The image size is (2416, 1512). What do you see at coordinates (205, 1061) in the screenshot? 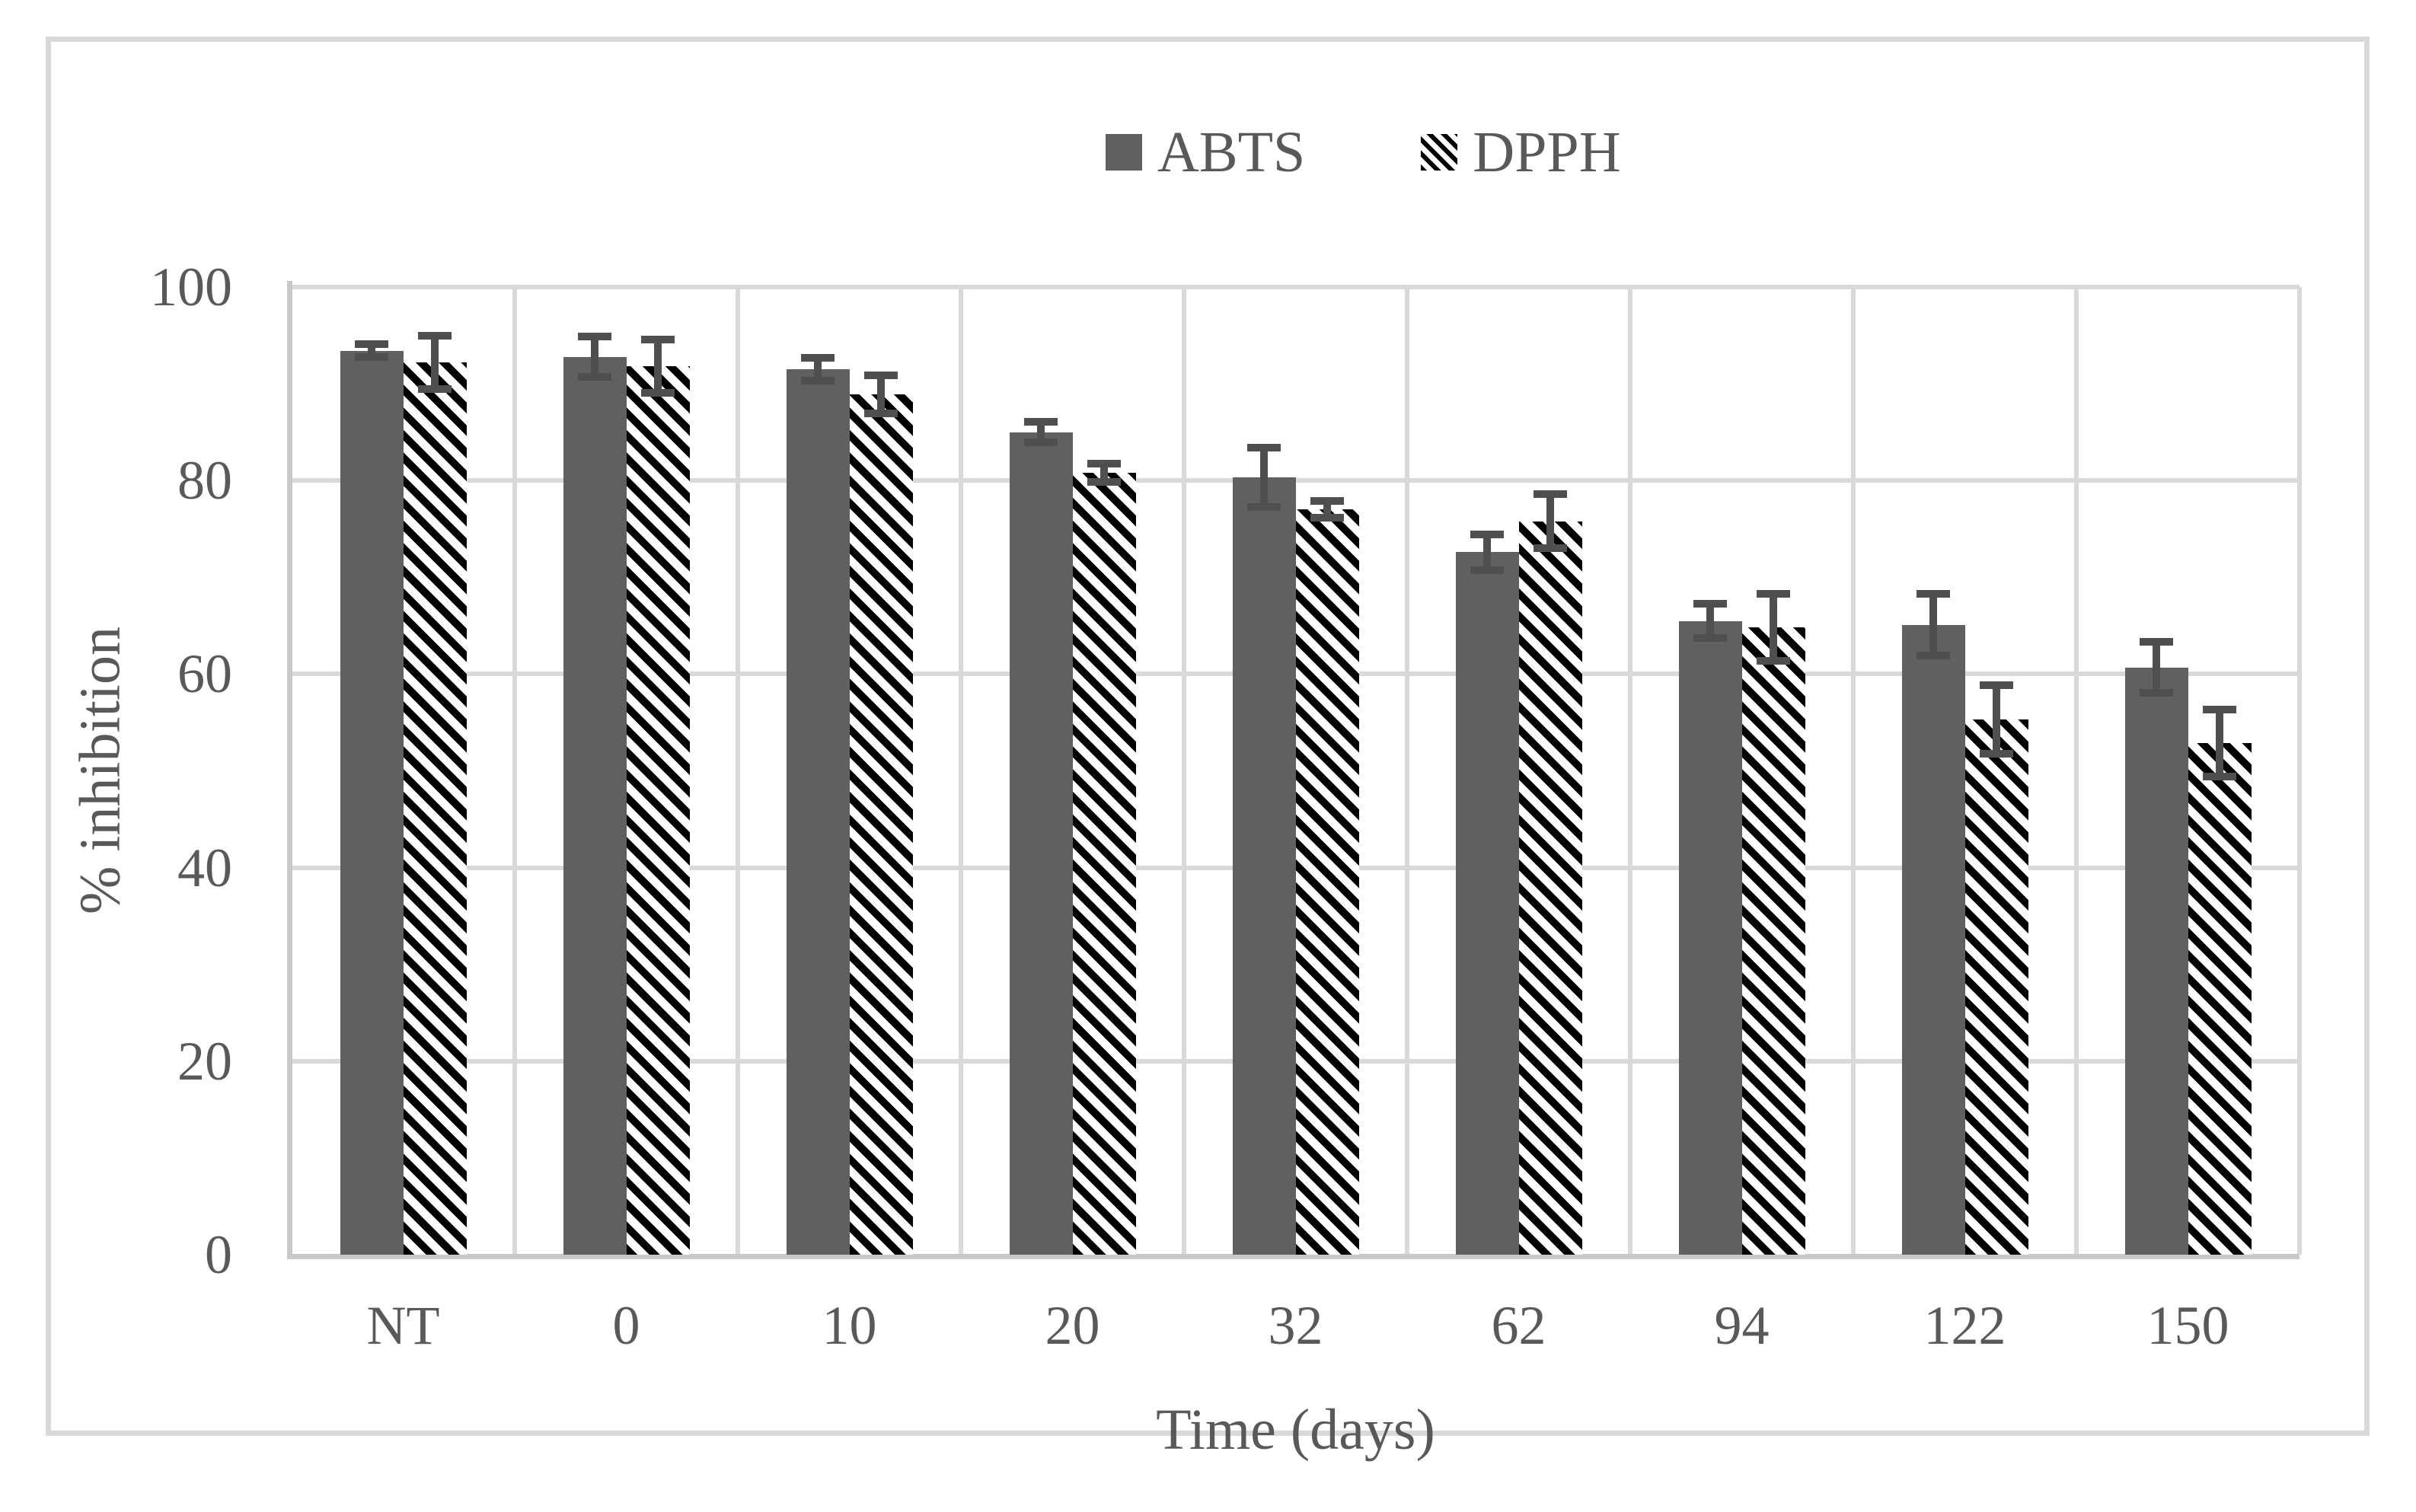
I see `y-tick-label-20: 20` at bounding box center [205, 1061].